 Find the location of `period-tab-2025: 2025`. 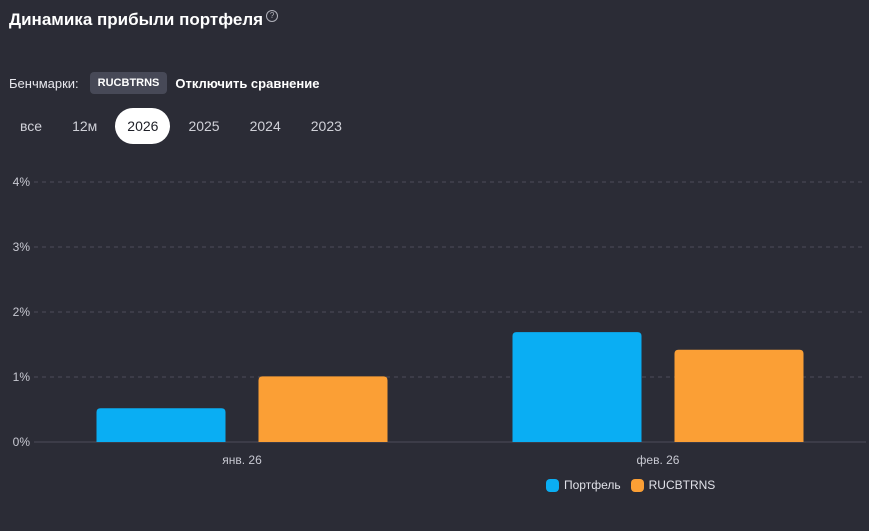

period-tab-2025: 2025 is located at coordinates (204, 126).